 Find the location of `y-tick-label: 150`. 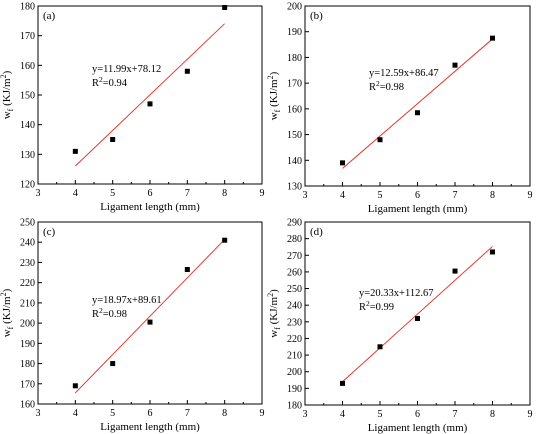

y-tick-label: 150 is located at coordinates (27, 96).